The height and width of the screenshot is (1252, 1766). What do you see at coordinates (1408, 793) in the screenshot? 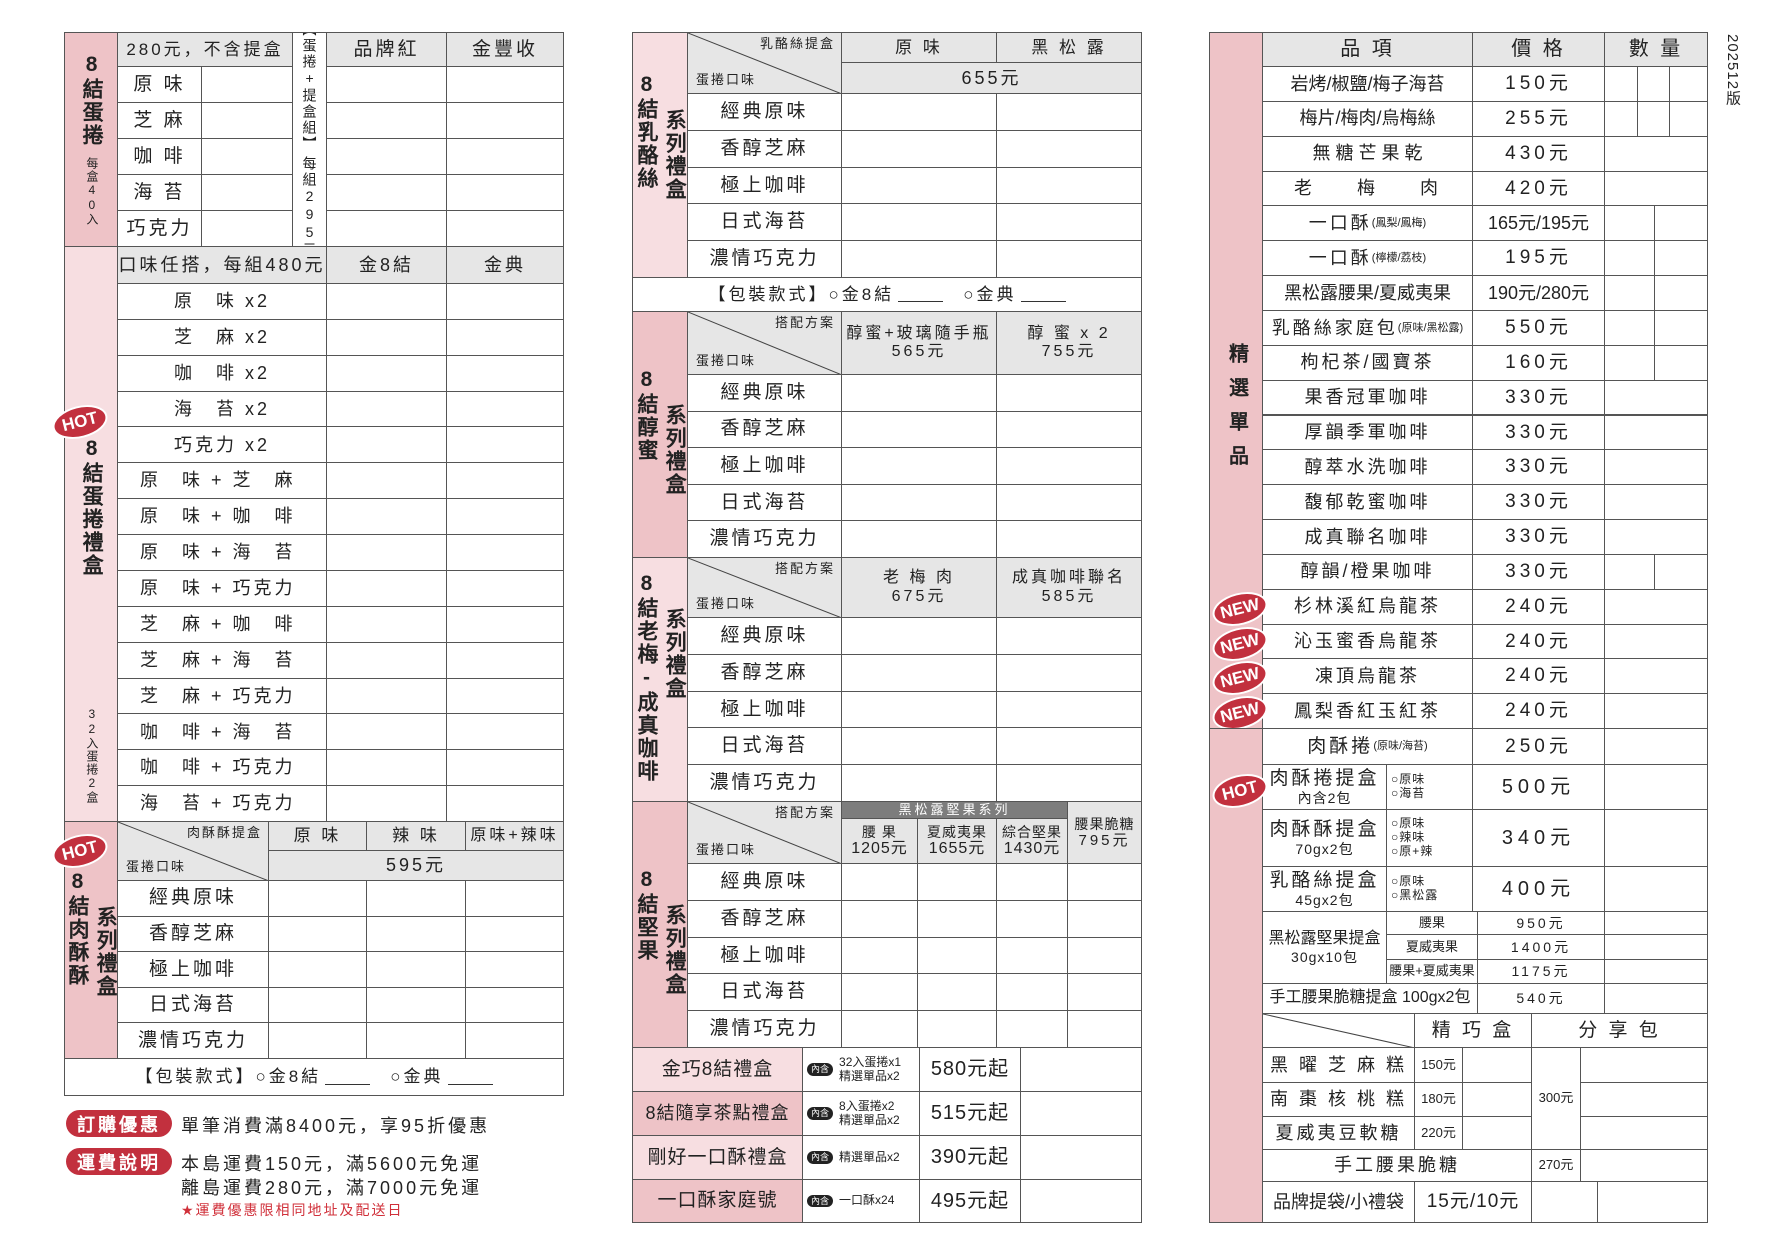
I see `option-radio: ○海苔` at bounding box center [1408, 793].